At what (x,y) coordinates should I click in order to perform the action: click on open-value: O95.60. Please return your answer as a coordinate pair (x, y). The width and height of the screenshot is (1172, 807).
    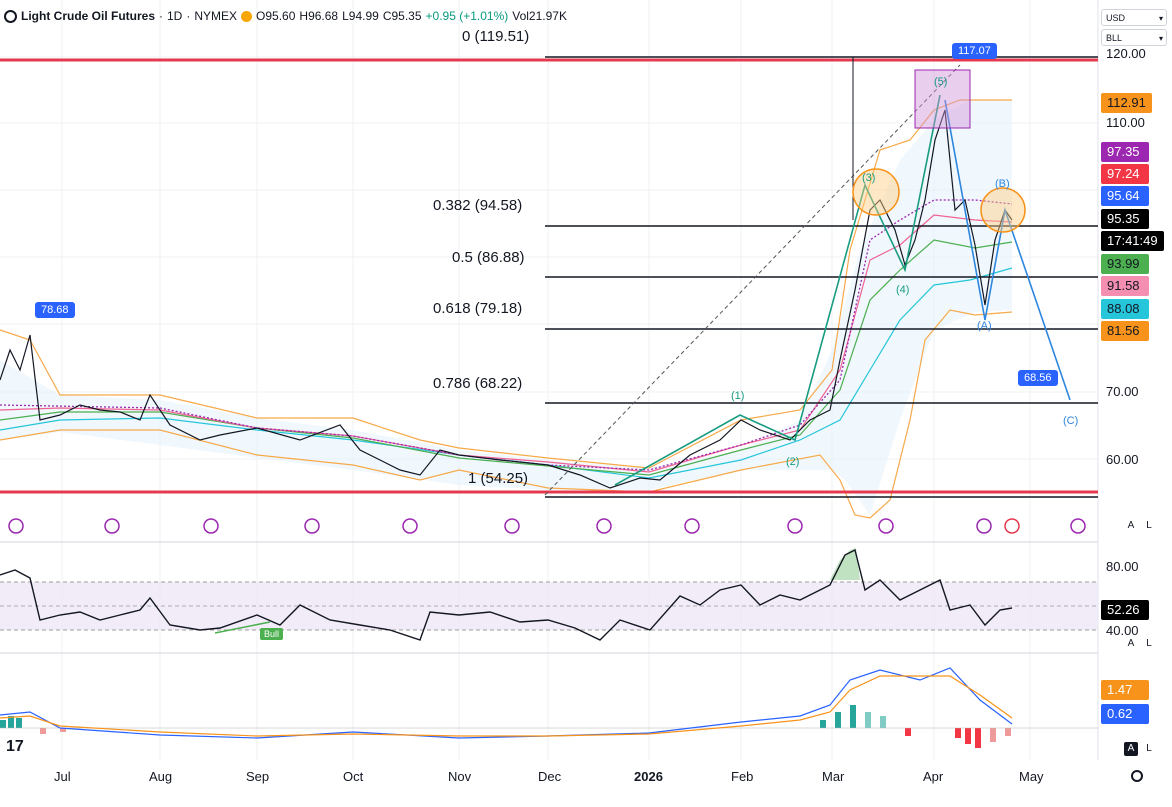
    Looking at the image, I should click on (276, 16).